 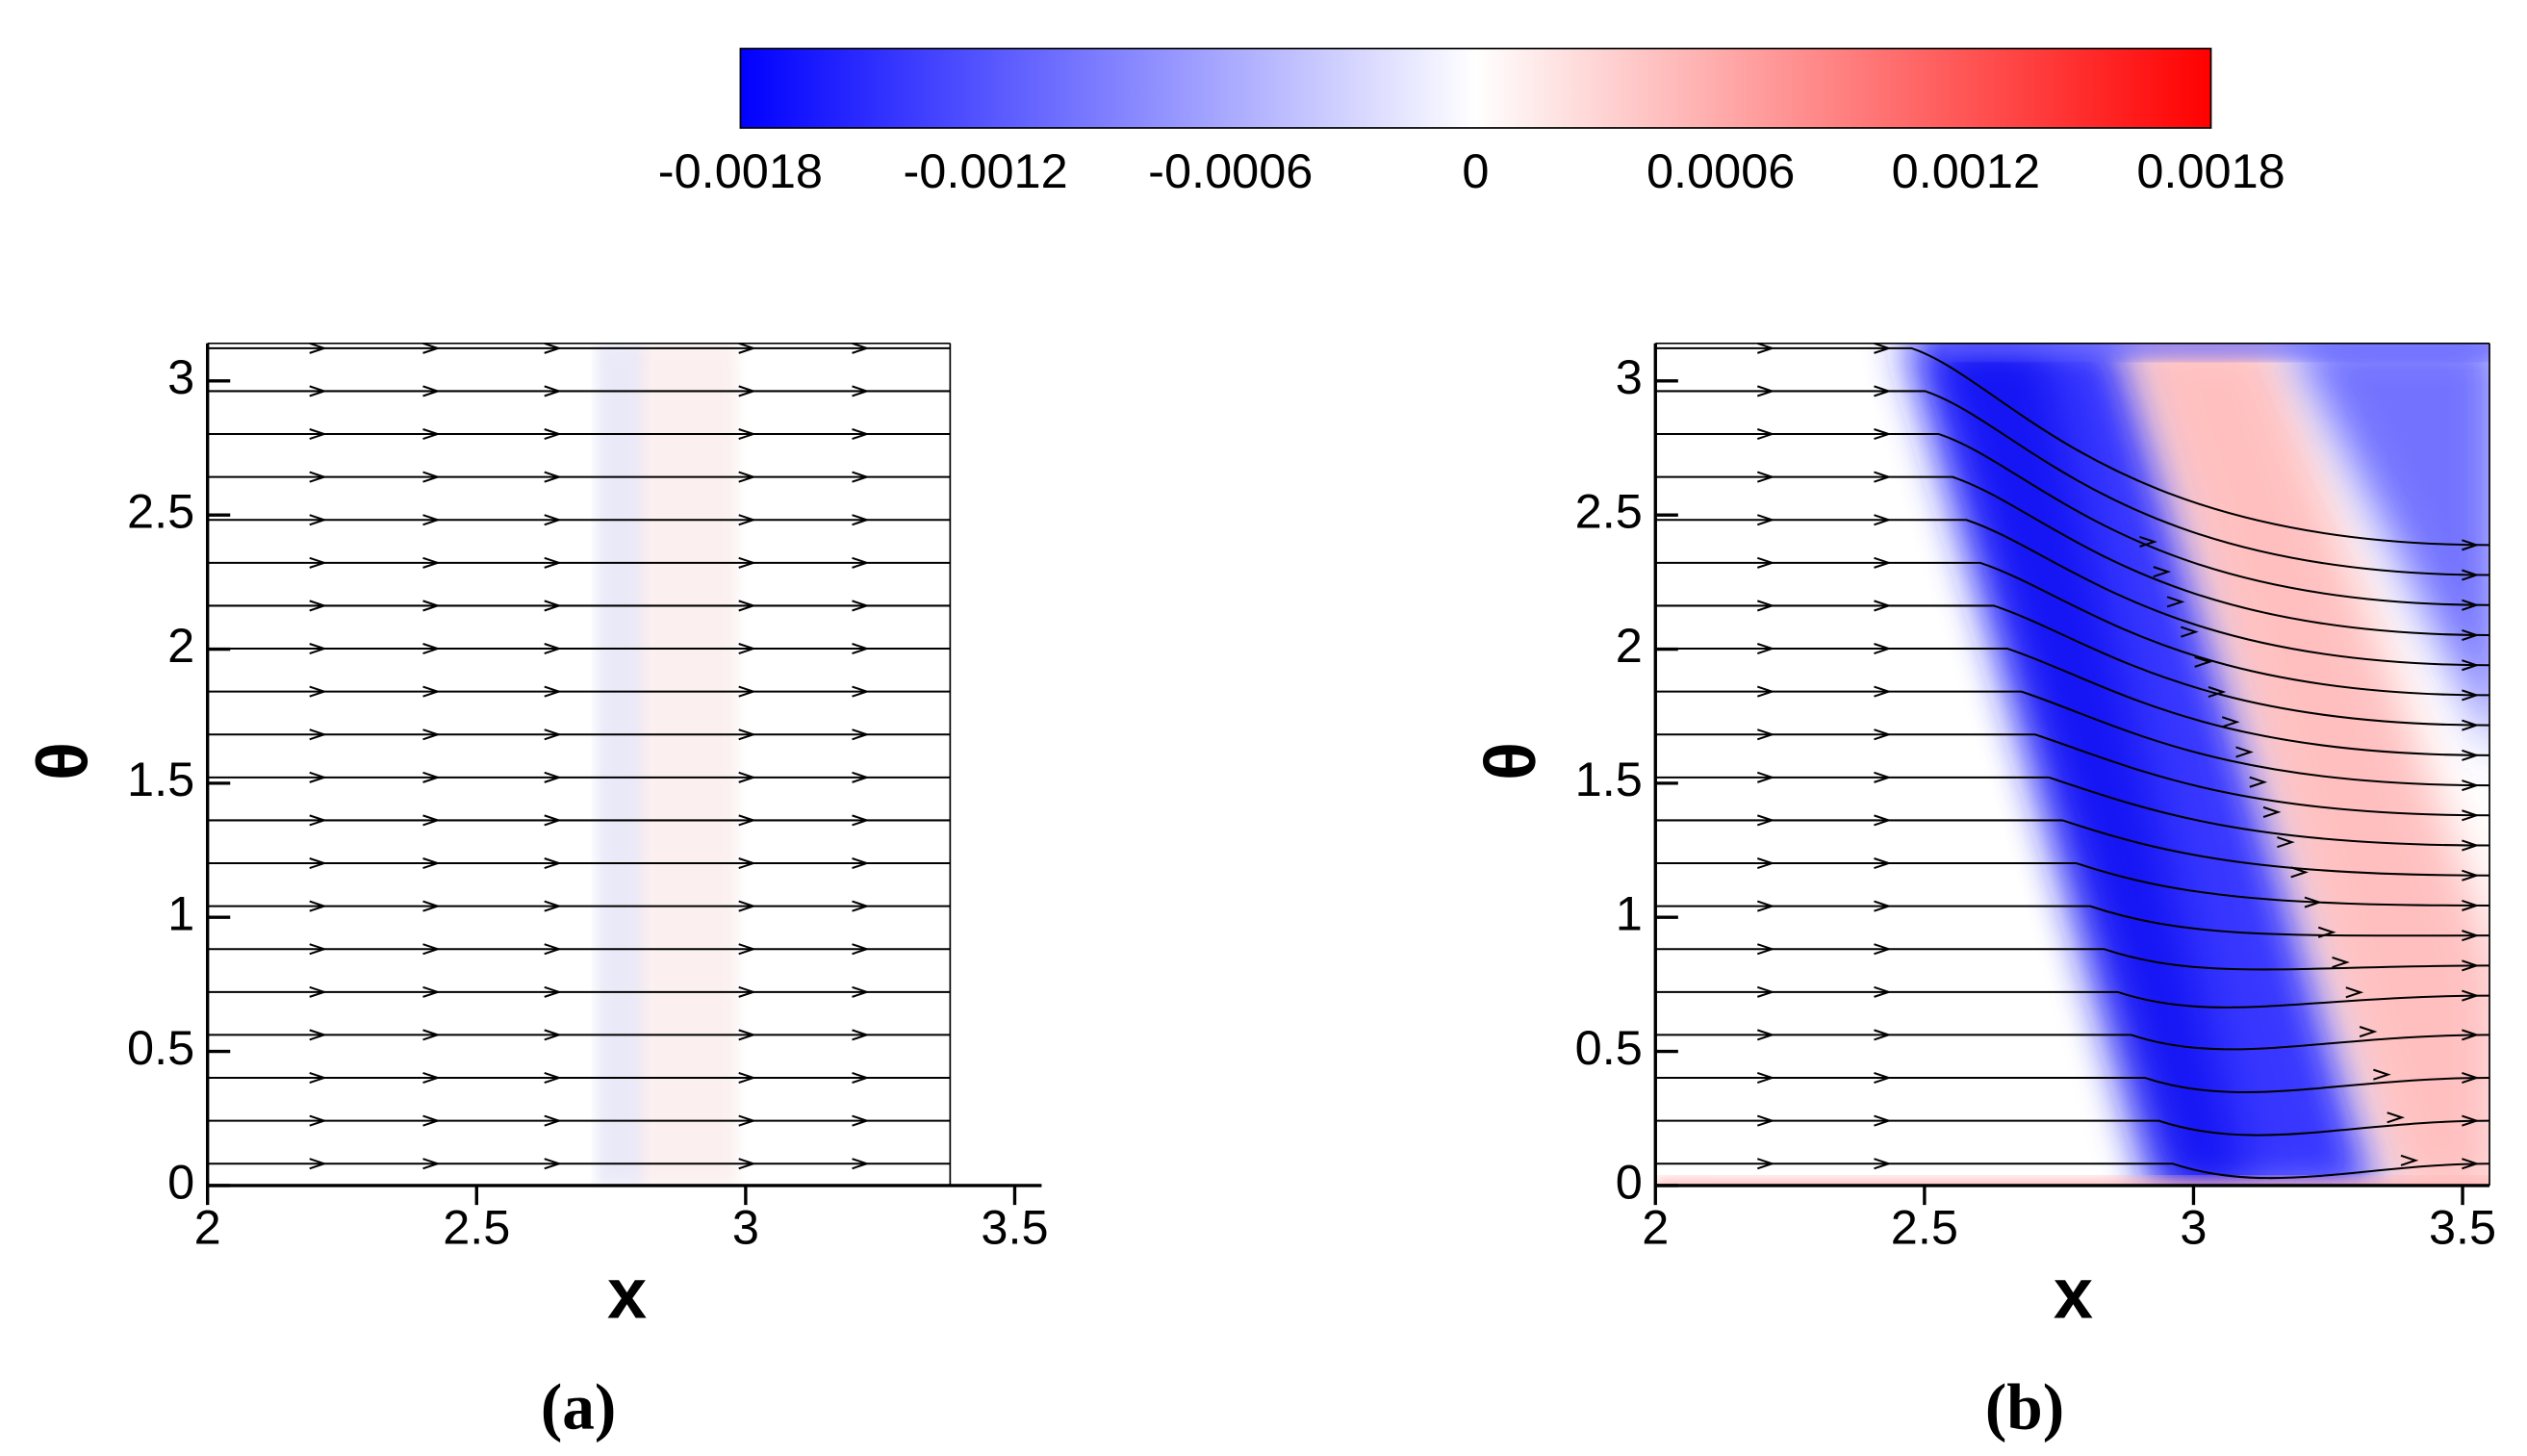 I want to click on colorbar-tick-label: -0.0012, so click(x=986, y=170).